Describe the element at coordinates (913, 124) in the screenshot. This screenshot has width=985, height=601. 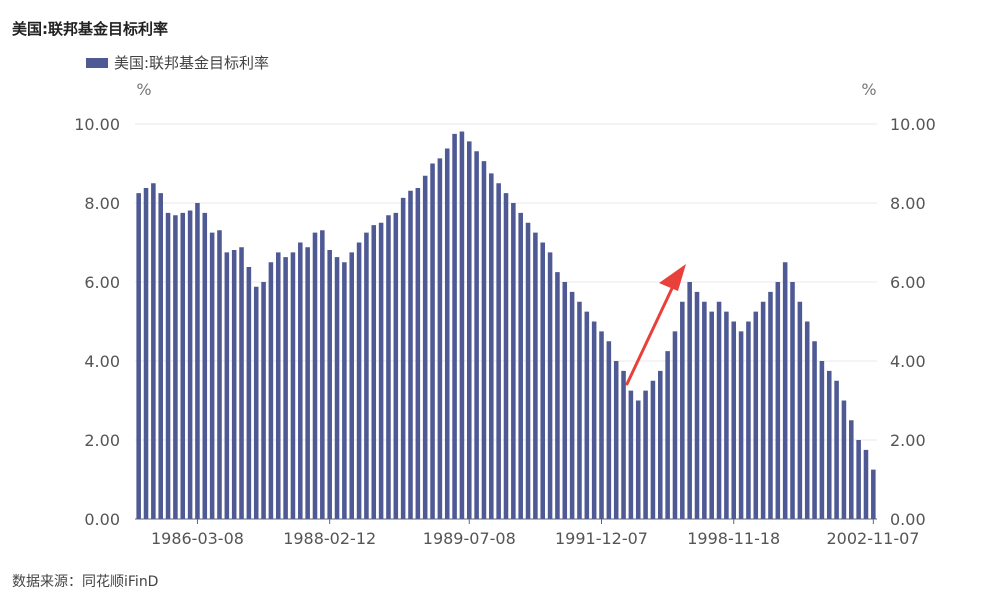
I see `y-tick-label-right: 10.00` at that location.